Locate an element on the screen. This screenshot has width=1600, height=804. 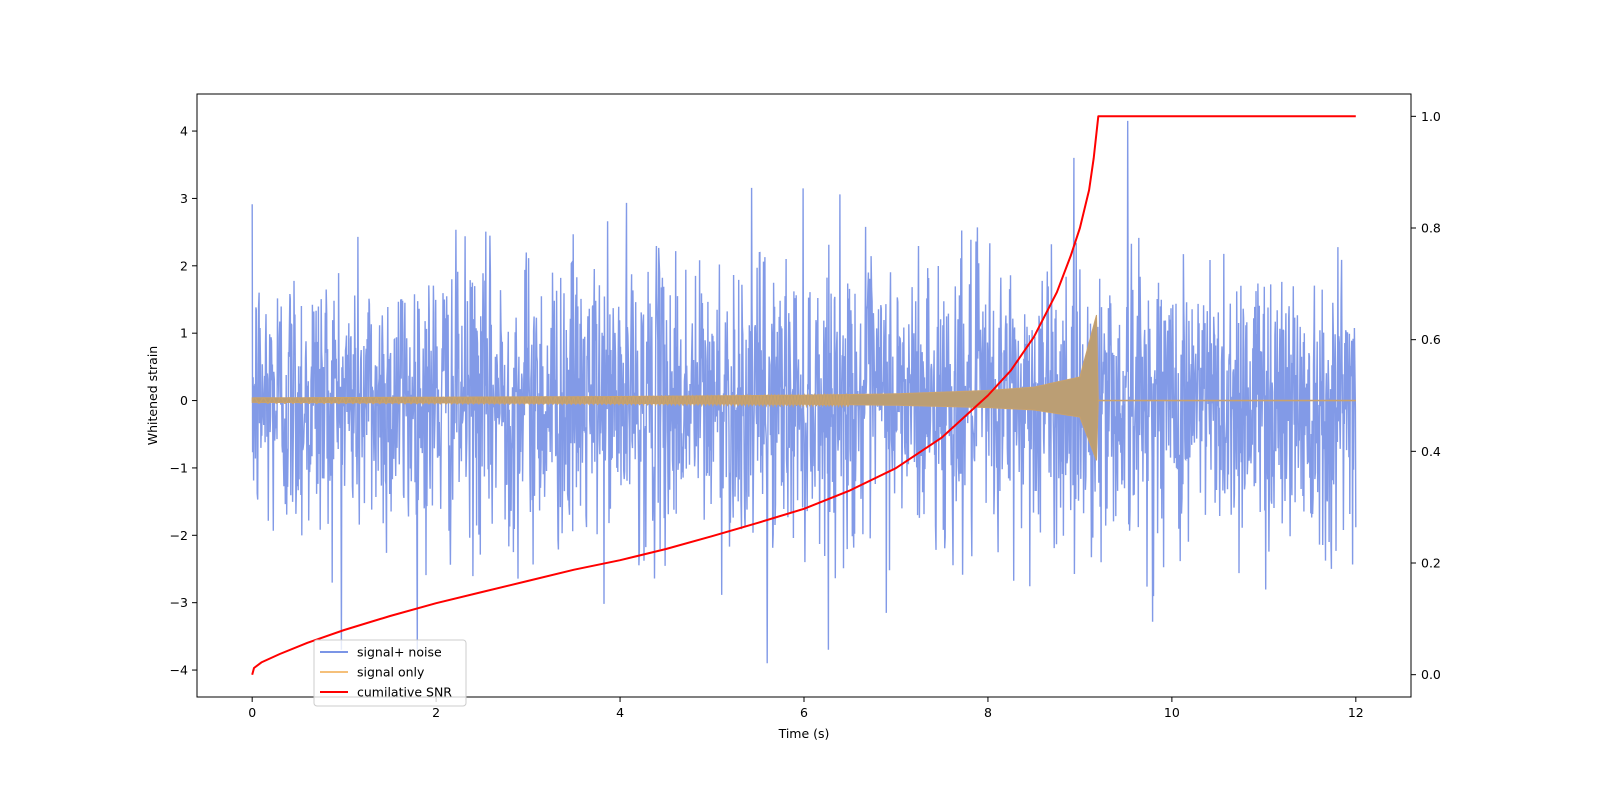
y2-tick-label: 1.0 is located at coordinates (1431, 116).